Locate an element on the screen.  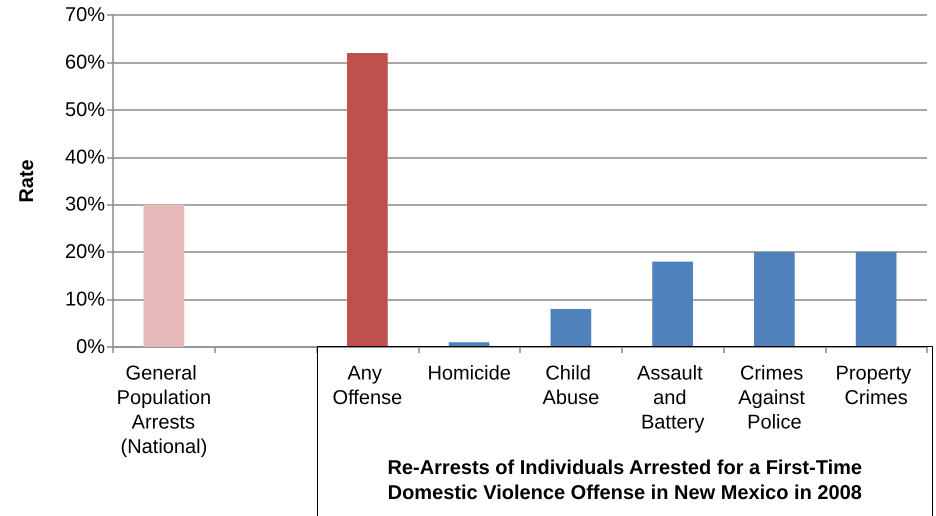
x-tick-label: Property Crimes is located at coordinates (876, 385).